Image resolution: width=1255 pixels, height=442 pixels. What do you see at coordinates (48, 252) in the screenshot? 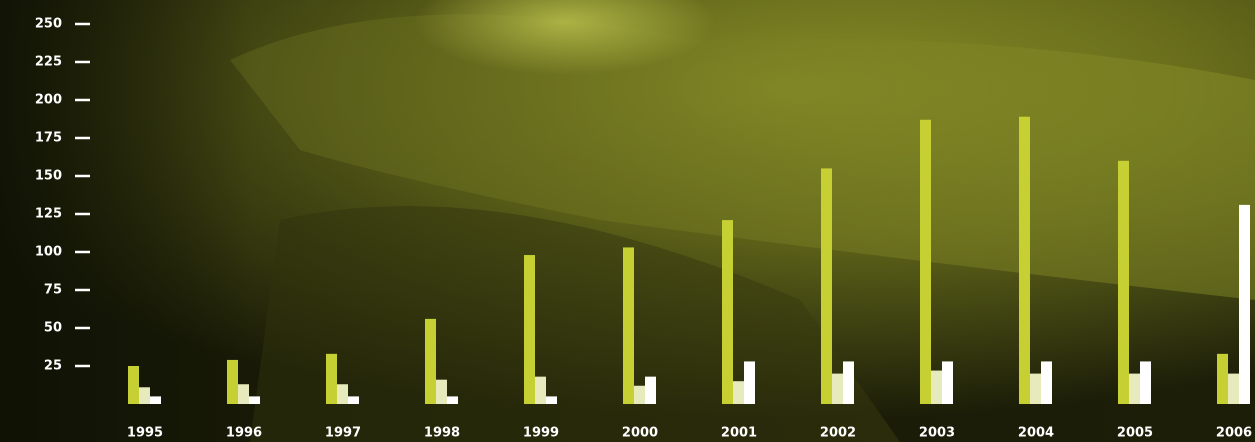
I see `y-tick-label: 100` at bounding box center [48, 252].